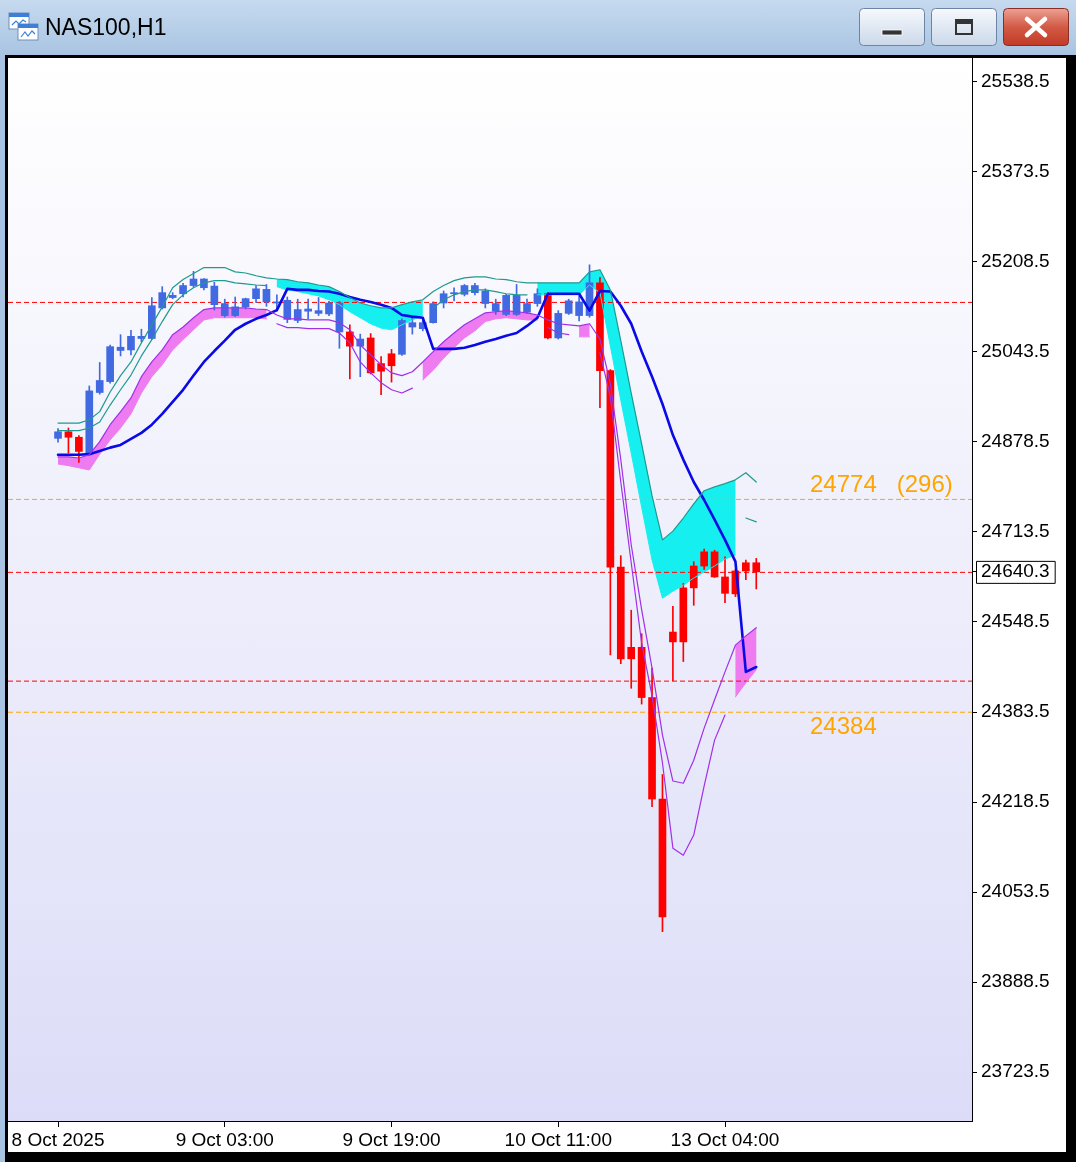 This screenshot has width=1076, height=1162. I want to click on y-tick-label: 23888.5, so click(1015, 981).